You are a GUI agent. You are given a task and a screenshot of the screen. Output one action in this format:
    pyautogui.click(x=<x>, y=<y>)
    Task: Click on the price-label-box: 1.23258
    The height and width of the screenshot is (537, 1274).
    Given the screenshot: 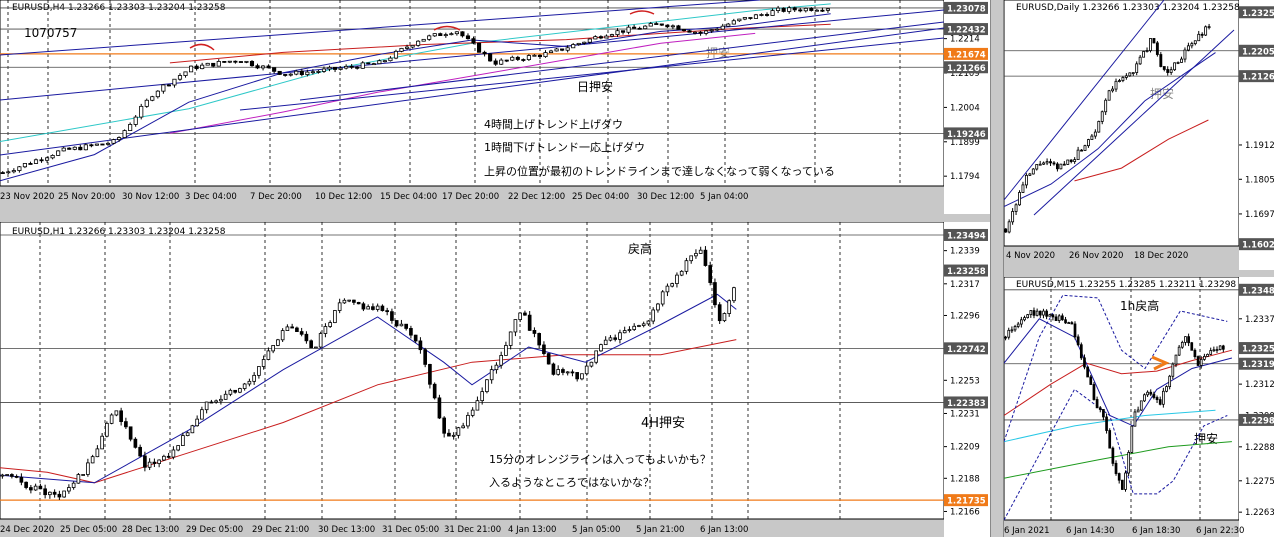 What is the action you would take?
    pyautogui.click(x=1256, y=348)
    